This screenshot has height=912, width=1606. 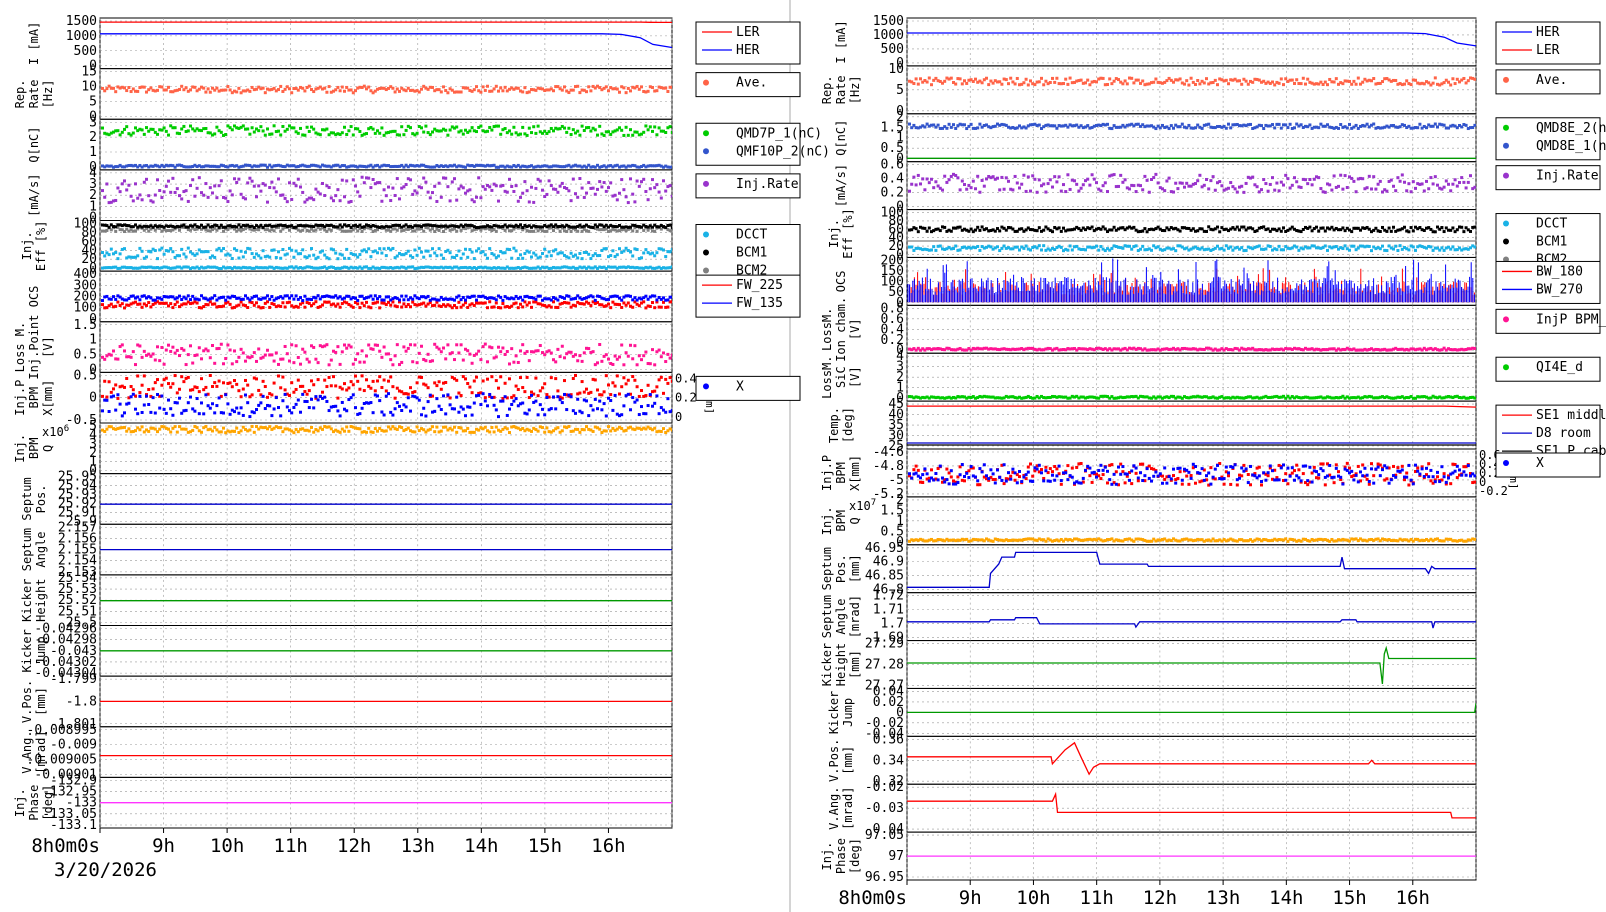 I want to click on x-tick-label: 9h, so click(x=163, y=846).